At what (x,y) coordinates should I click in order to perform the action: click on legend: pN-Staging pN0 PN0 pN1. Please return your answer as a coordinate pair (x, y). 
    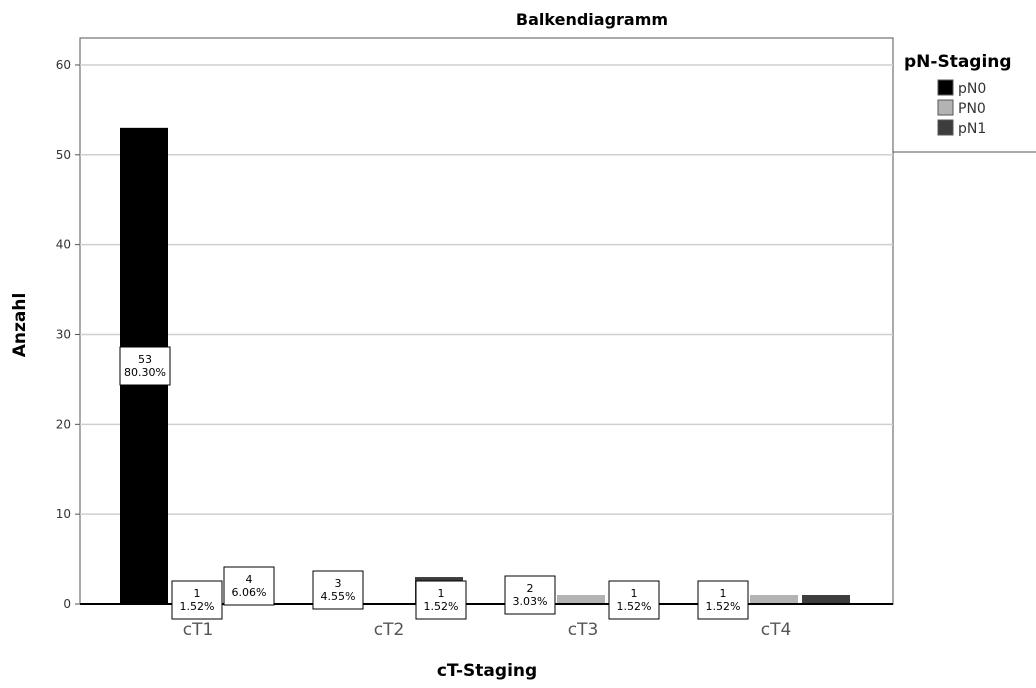
    Looking at the image, I should click on (964, 102).